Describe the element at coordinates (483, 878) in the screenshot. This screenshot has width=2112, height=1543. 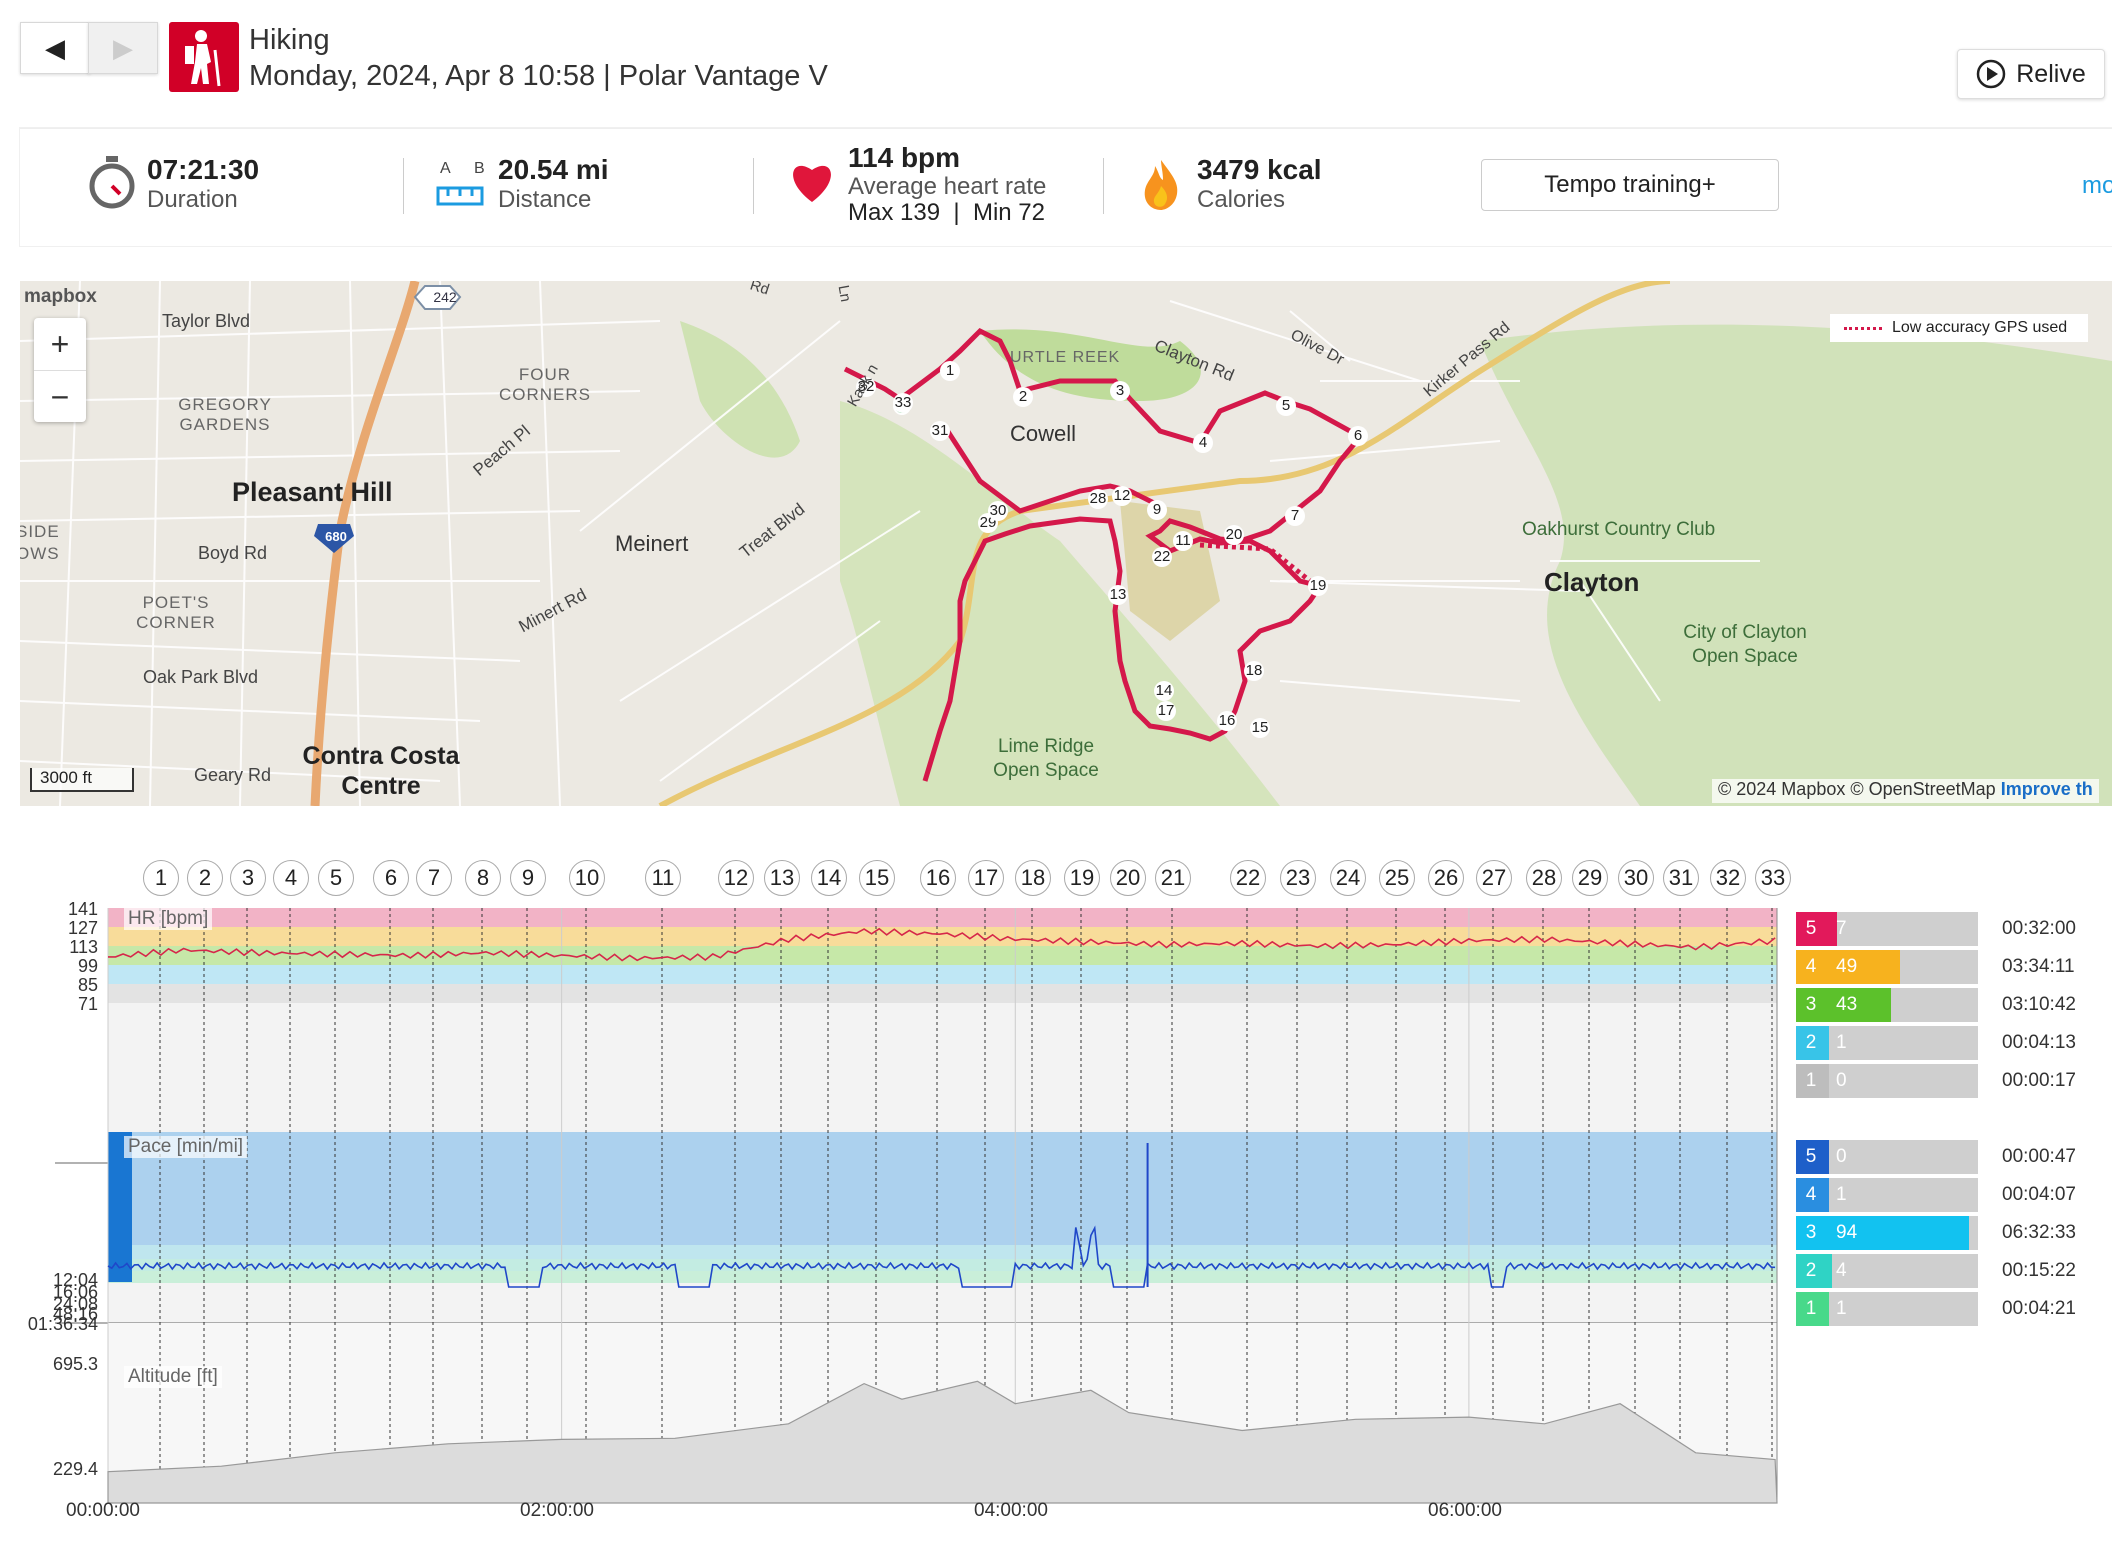
I see `lap-marker: 8` at that location.